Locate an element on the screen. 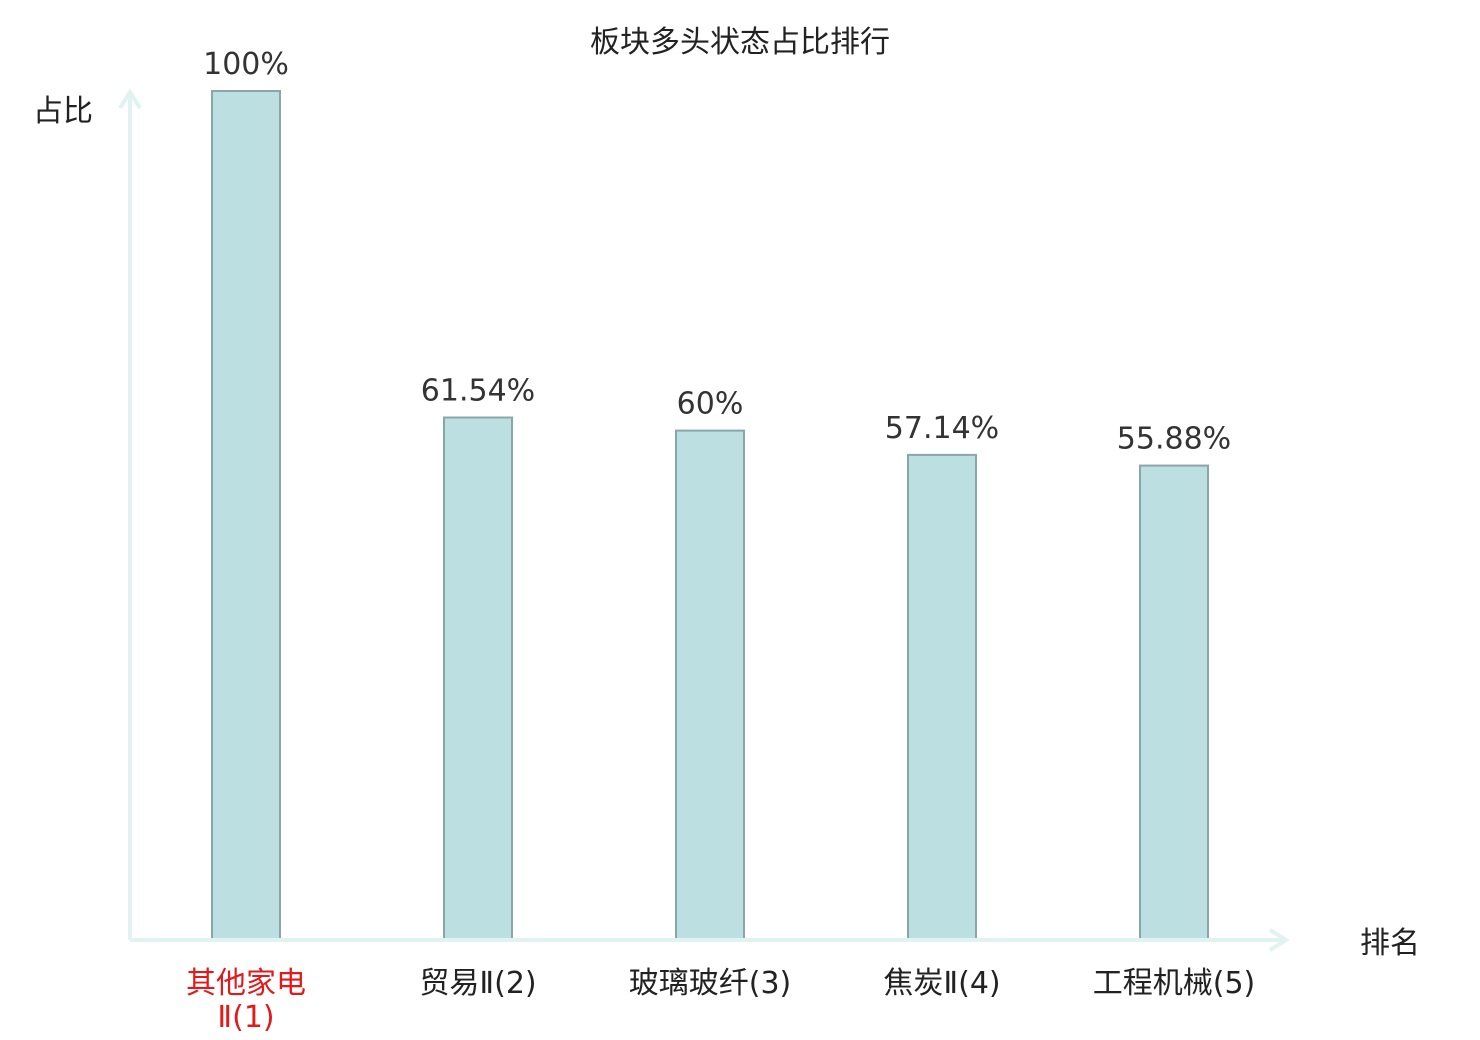 Image resolution: width=1480 pixels, height=1040 pixels. chart-title: 板块多头状态占比排行 is located at coordinates (740, 42).